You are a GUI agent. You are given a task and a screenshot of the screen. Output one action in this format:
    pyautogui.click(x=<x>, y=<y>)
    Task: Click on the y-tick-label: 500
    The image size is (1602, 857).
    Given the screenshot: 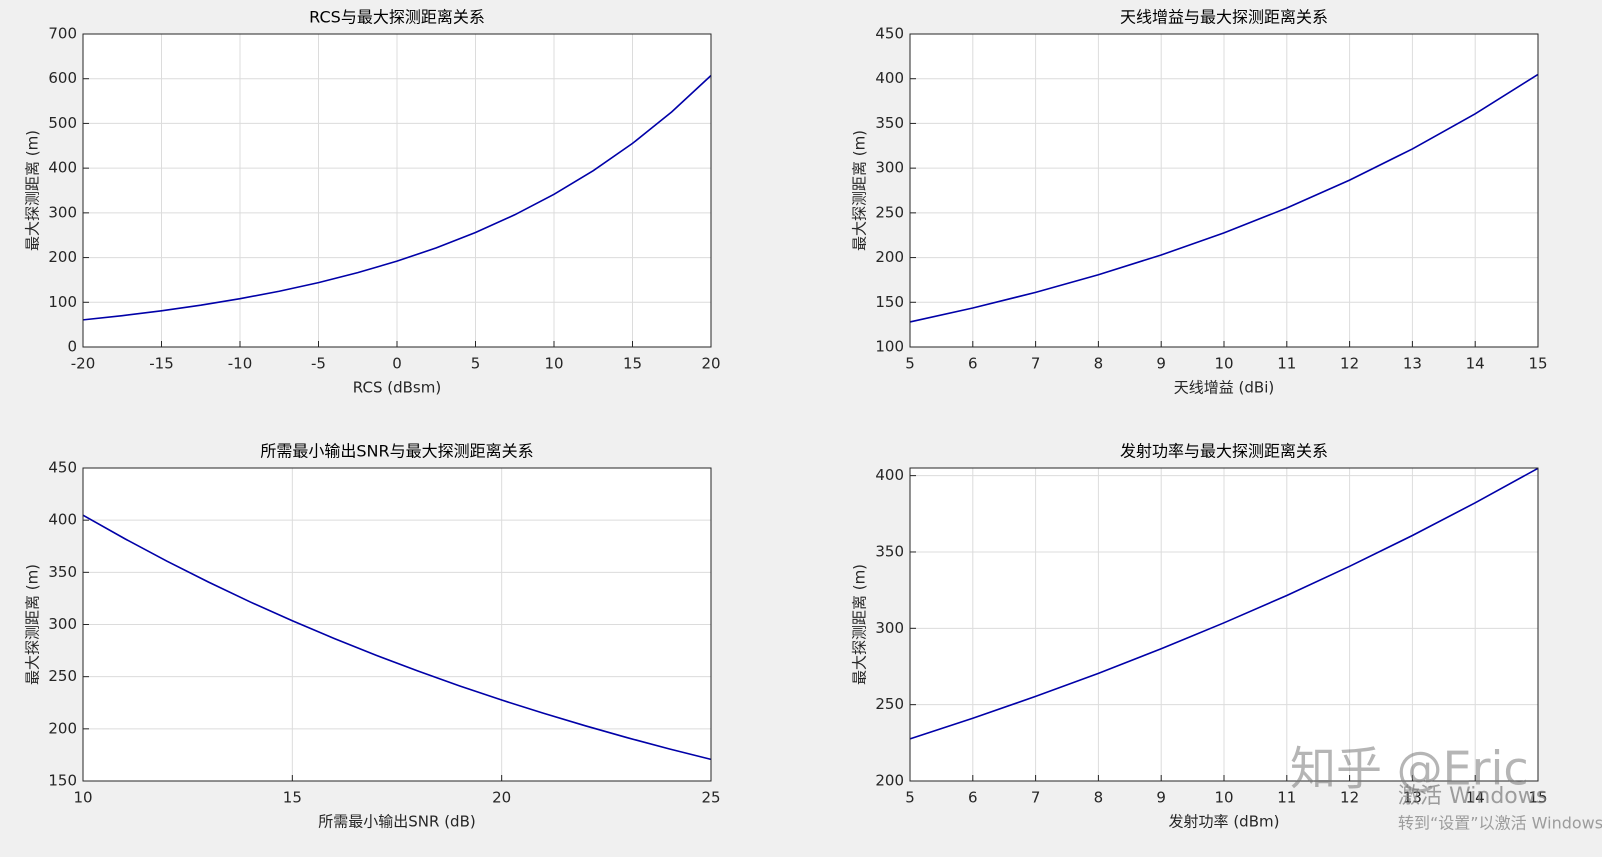 What is the action you would take?
    pyautogui.click(x=62, y=123)
    